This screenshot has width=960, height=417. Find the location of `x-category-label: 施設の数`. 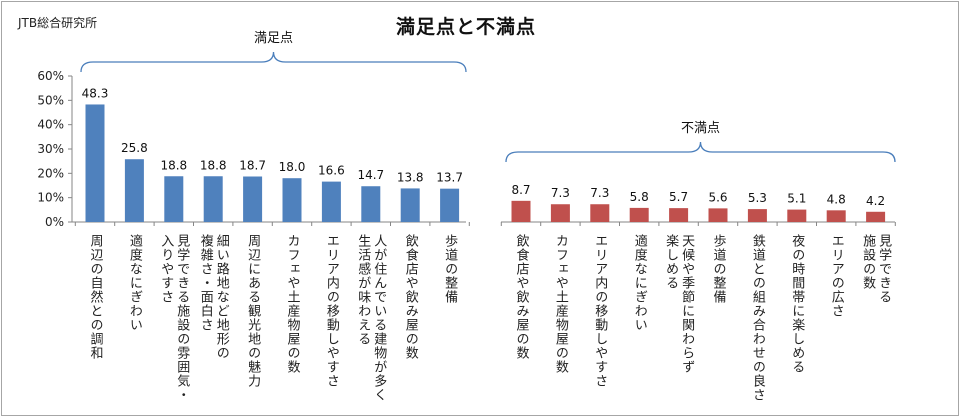

x-category-label: 施設の数 is located at coordinates (868, 262).